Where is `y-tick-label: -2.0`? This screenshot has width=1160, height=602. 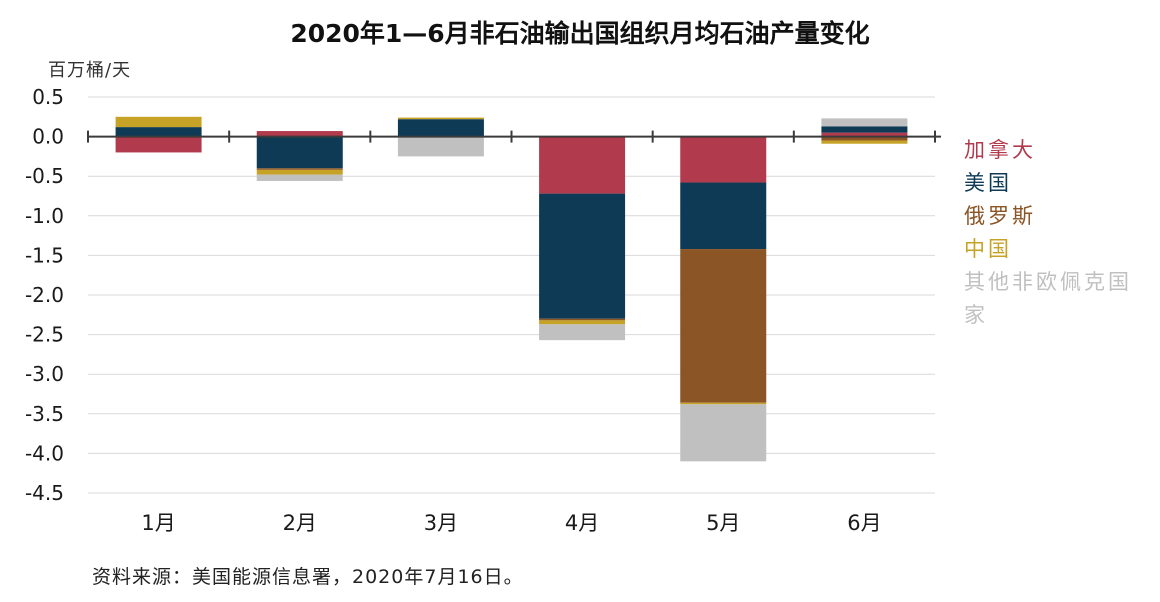
y-tick-label: -2.0 is located at coordinates (44, 295).